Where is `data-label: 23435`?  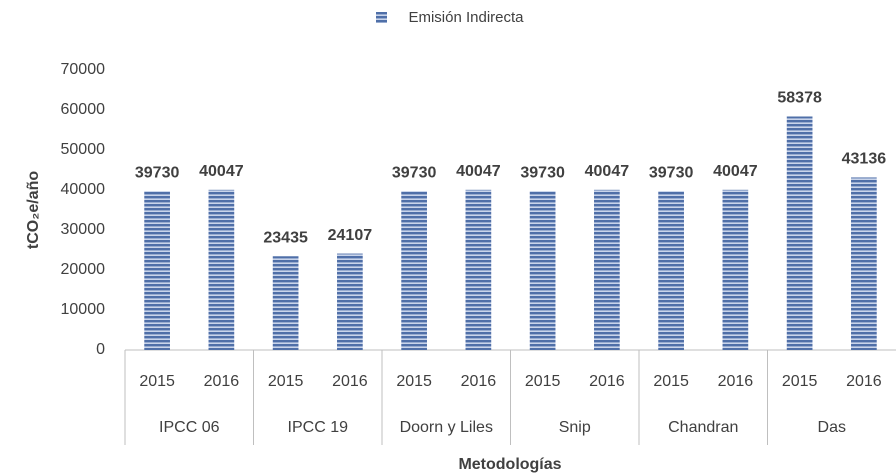
data-label: 23435 is located at coordinates (285, 237).